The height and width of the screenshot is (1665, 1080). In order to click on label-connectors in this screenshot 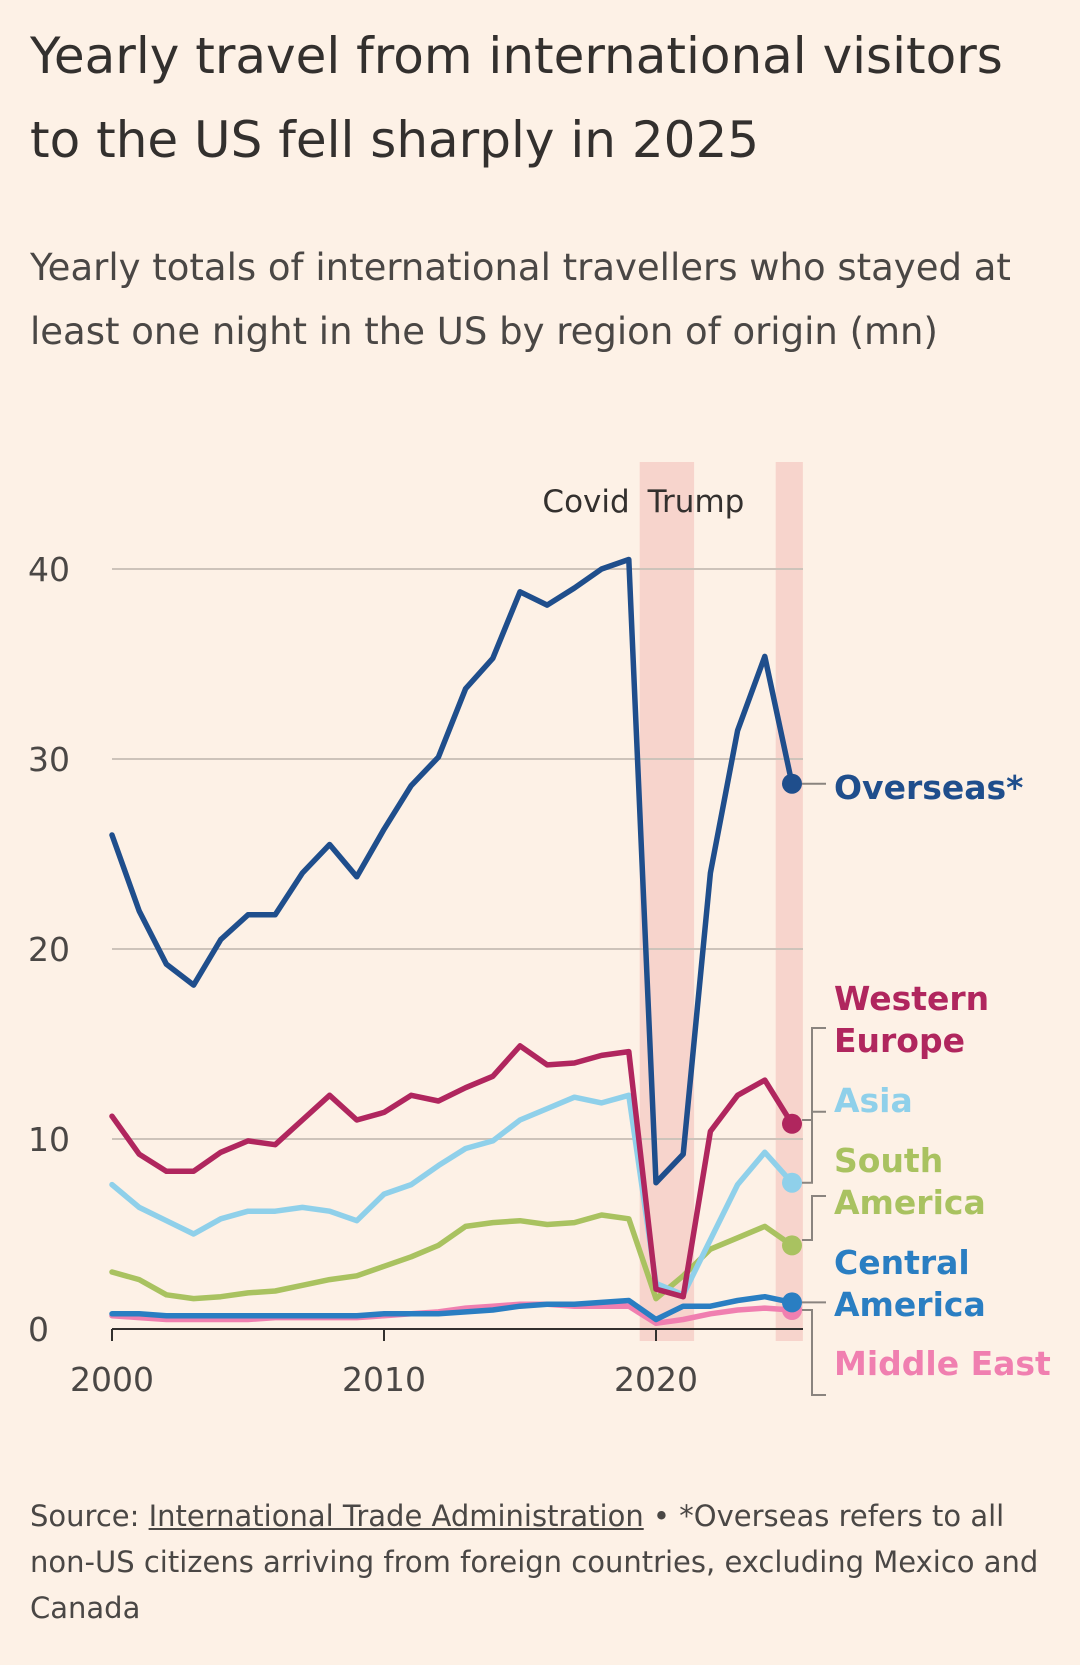, I will do `click(814, 1089)`.